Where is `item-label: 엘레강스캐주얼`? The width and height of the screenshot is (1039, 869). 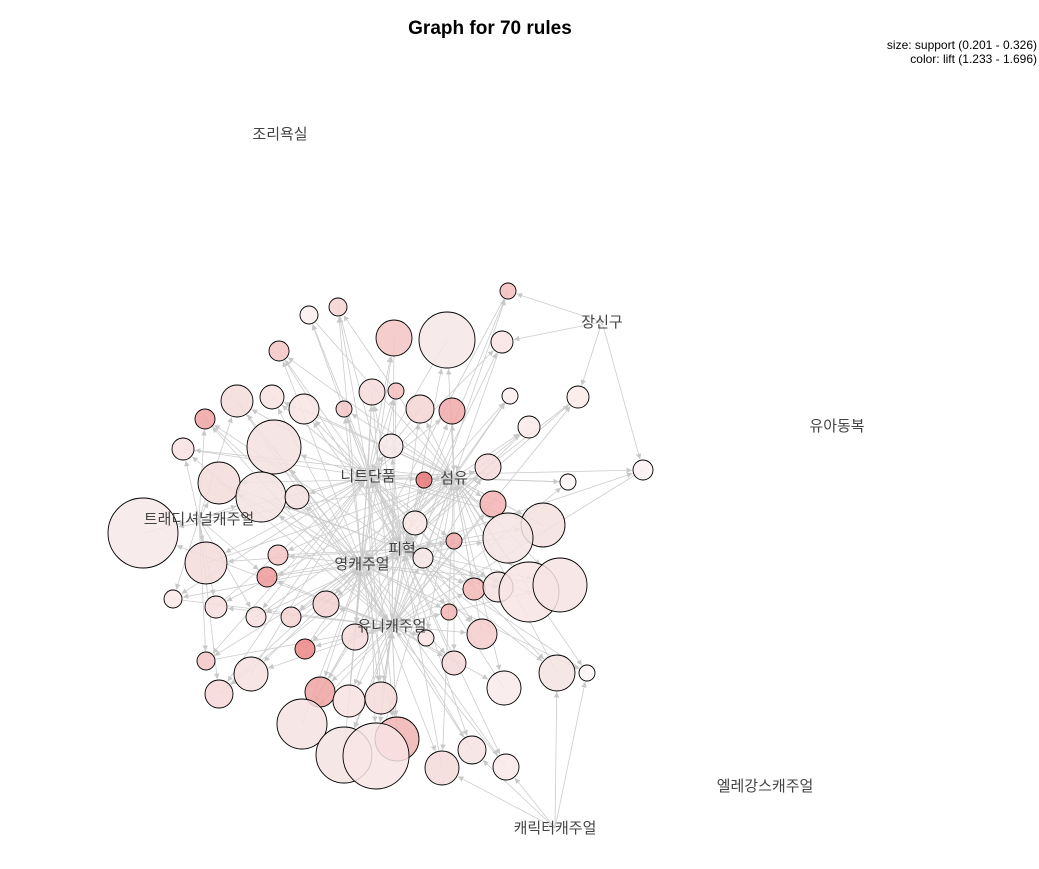 item-label: 엘레강스캐주얼 is located at coordinates (765, 786).